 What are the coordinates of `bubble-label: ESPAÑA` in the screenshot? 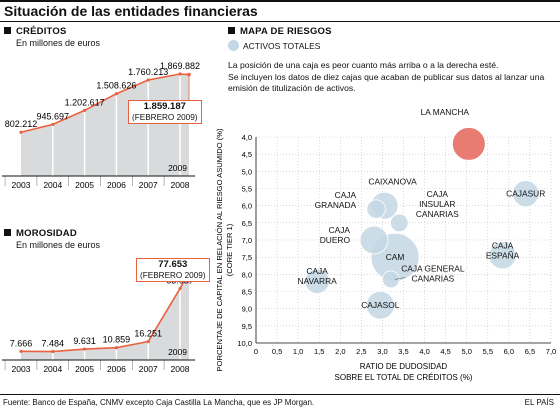 It's located at (503, 255).